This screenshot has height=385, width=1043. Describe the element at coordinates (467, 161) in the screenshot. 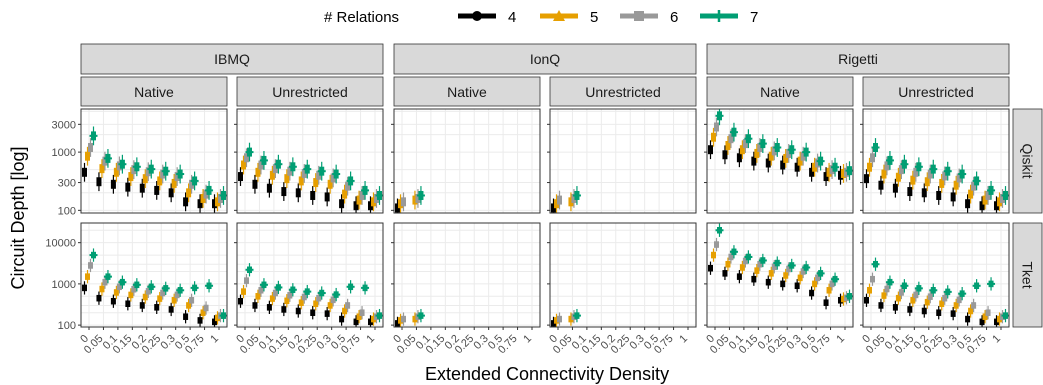

I see `panel-qiskit-ionq-native` at that location.